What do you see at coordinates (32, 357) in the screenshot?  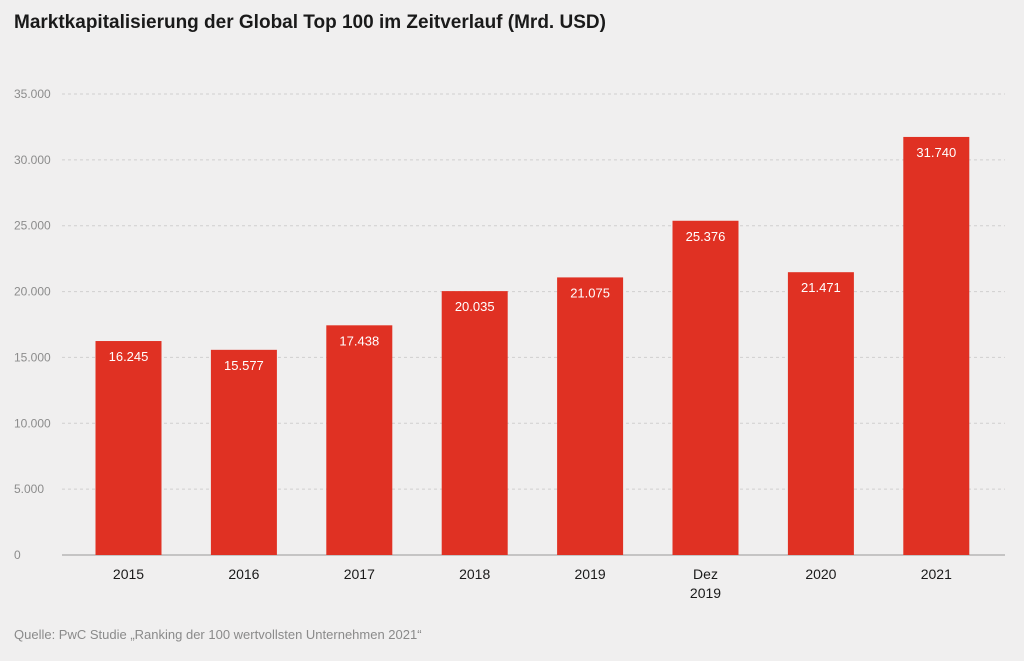 I see `y-tick-label: 15.000` at bounding box center [32, 357].